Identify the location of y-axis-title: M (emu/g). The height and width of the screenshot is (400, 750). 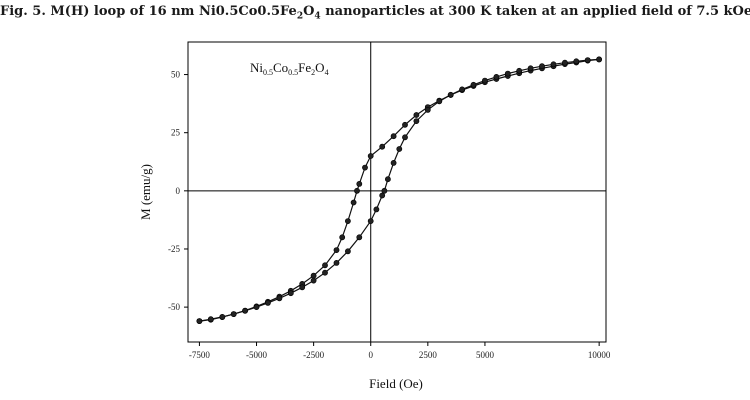
(145, 192).